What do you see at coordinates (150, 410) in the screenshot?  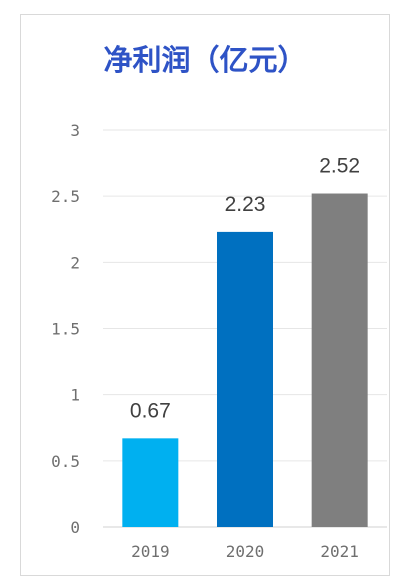 I see `data-label-2019: 0.67` at bounding box center [150, 410].